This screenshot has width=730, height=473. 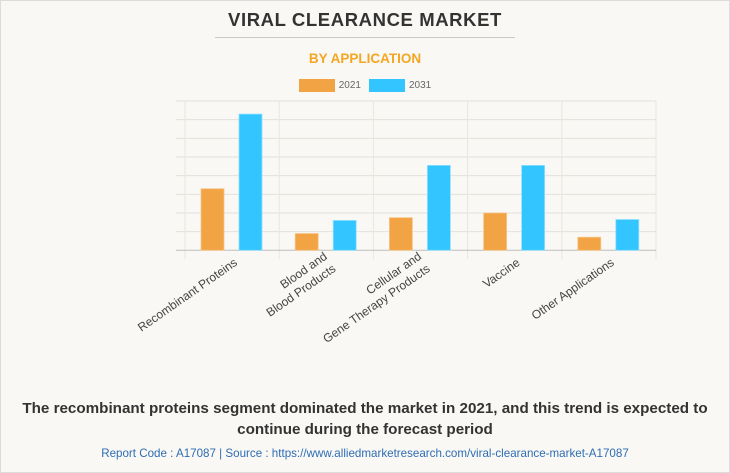 I want to click on x-tick-label-group: Other Applications, so click(x=573, y=288).